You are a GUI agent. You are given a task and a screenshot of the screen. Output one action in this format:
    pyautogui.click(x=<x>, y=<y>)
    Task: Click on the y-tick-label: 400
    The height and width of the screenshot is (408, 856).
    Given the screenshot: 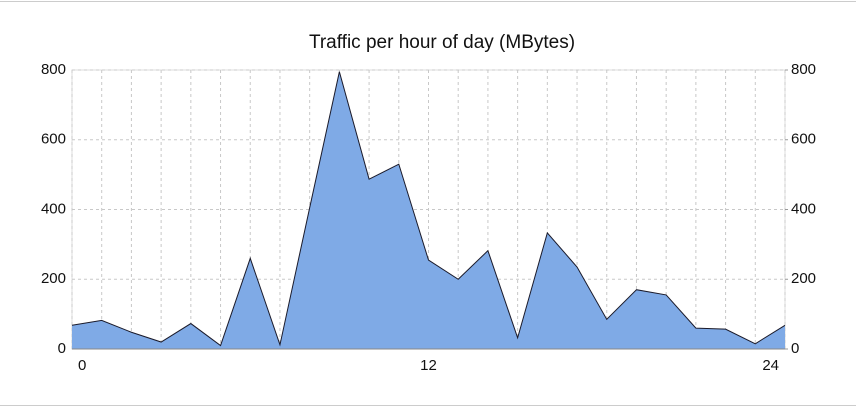 What is the action you would take?
    pyautogui.click(x=53, y=208)
    